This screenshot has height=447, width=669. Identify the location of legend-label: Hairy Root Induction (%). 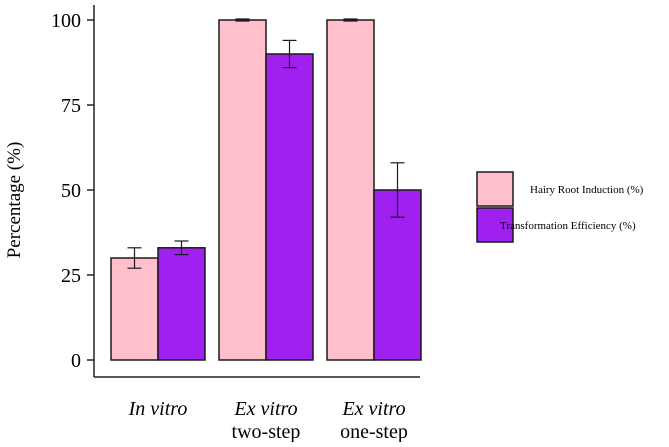
(587, 190).